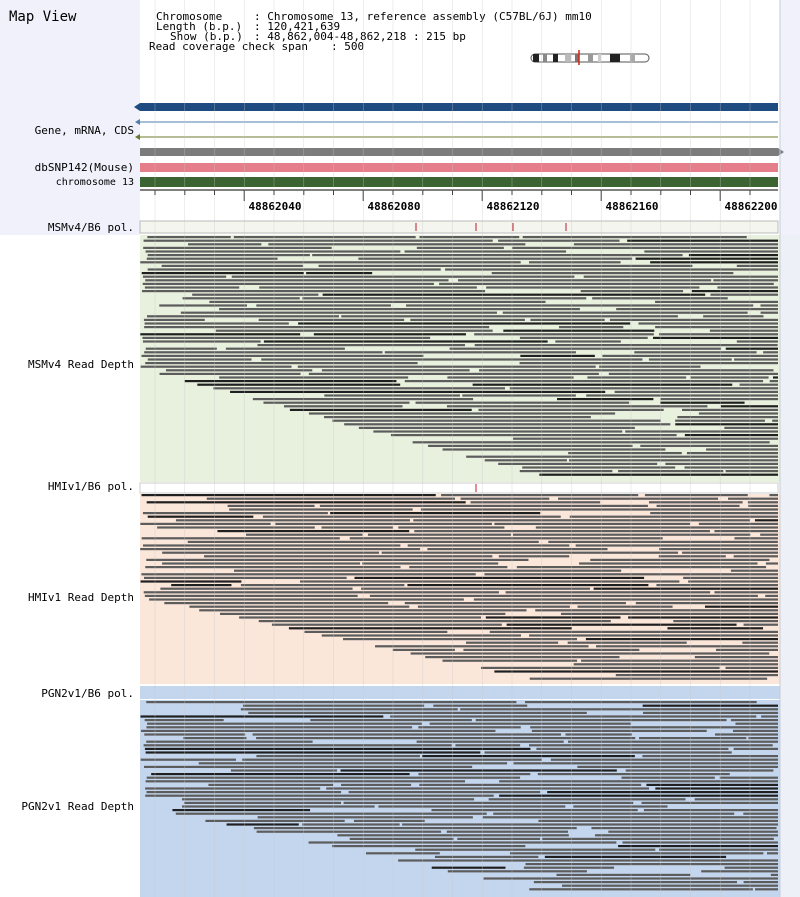  What do you see at coordinates (459, 488) in the screenshot?
I see `hmi-pol-track` at bounding box center [459, 488].